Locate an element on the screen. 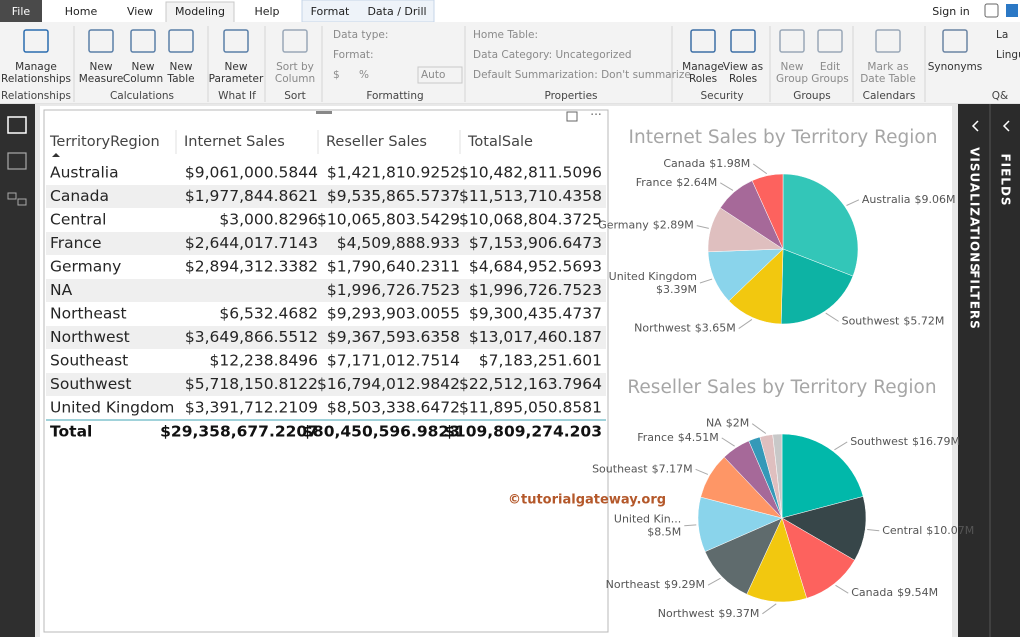 The width and height of the screenshot is (1020, 637). drag-handle is located at coordinates (324, 112).